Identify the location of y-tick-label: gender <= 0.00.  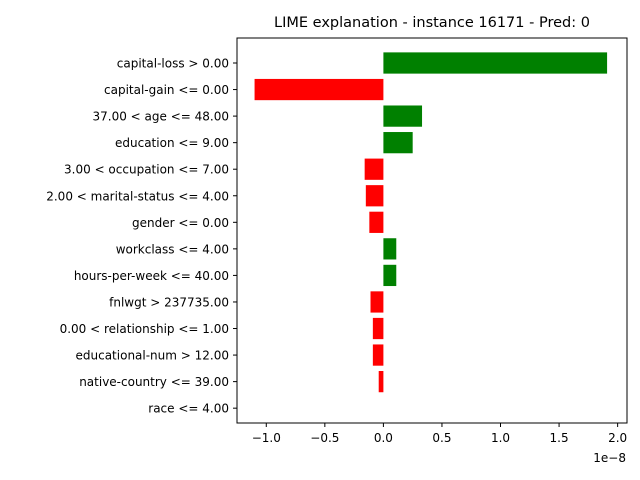
(180, 223).